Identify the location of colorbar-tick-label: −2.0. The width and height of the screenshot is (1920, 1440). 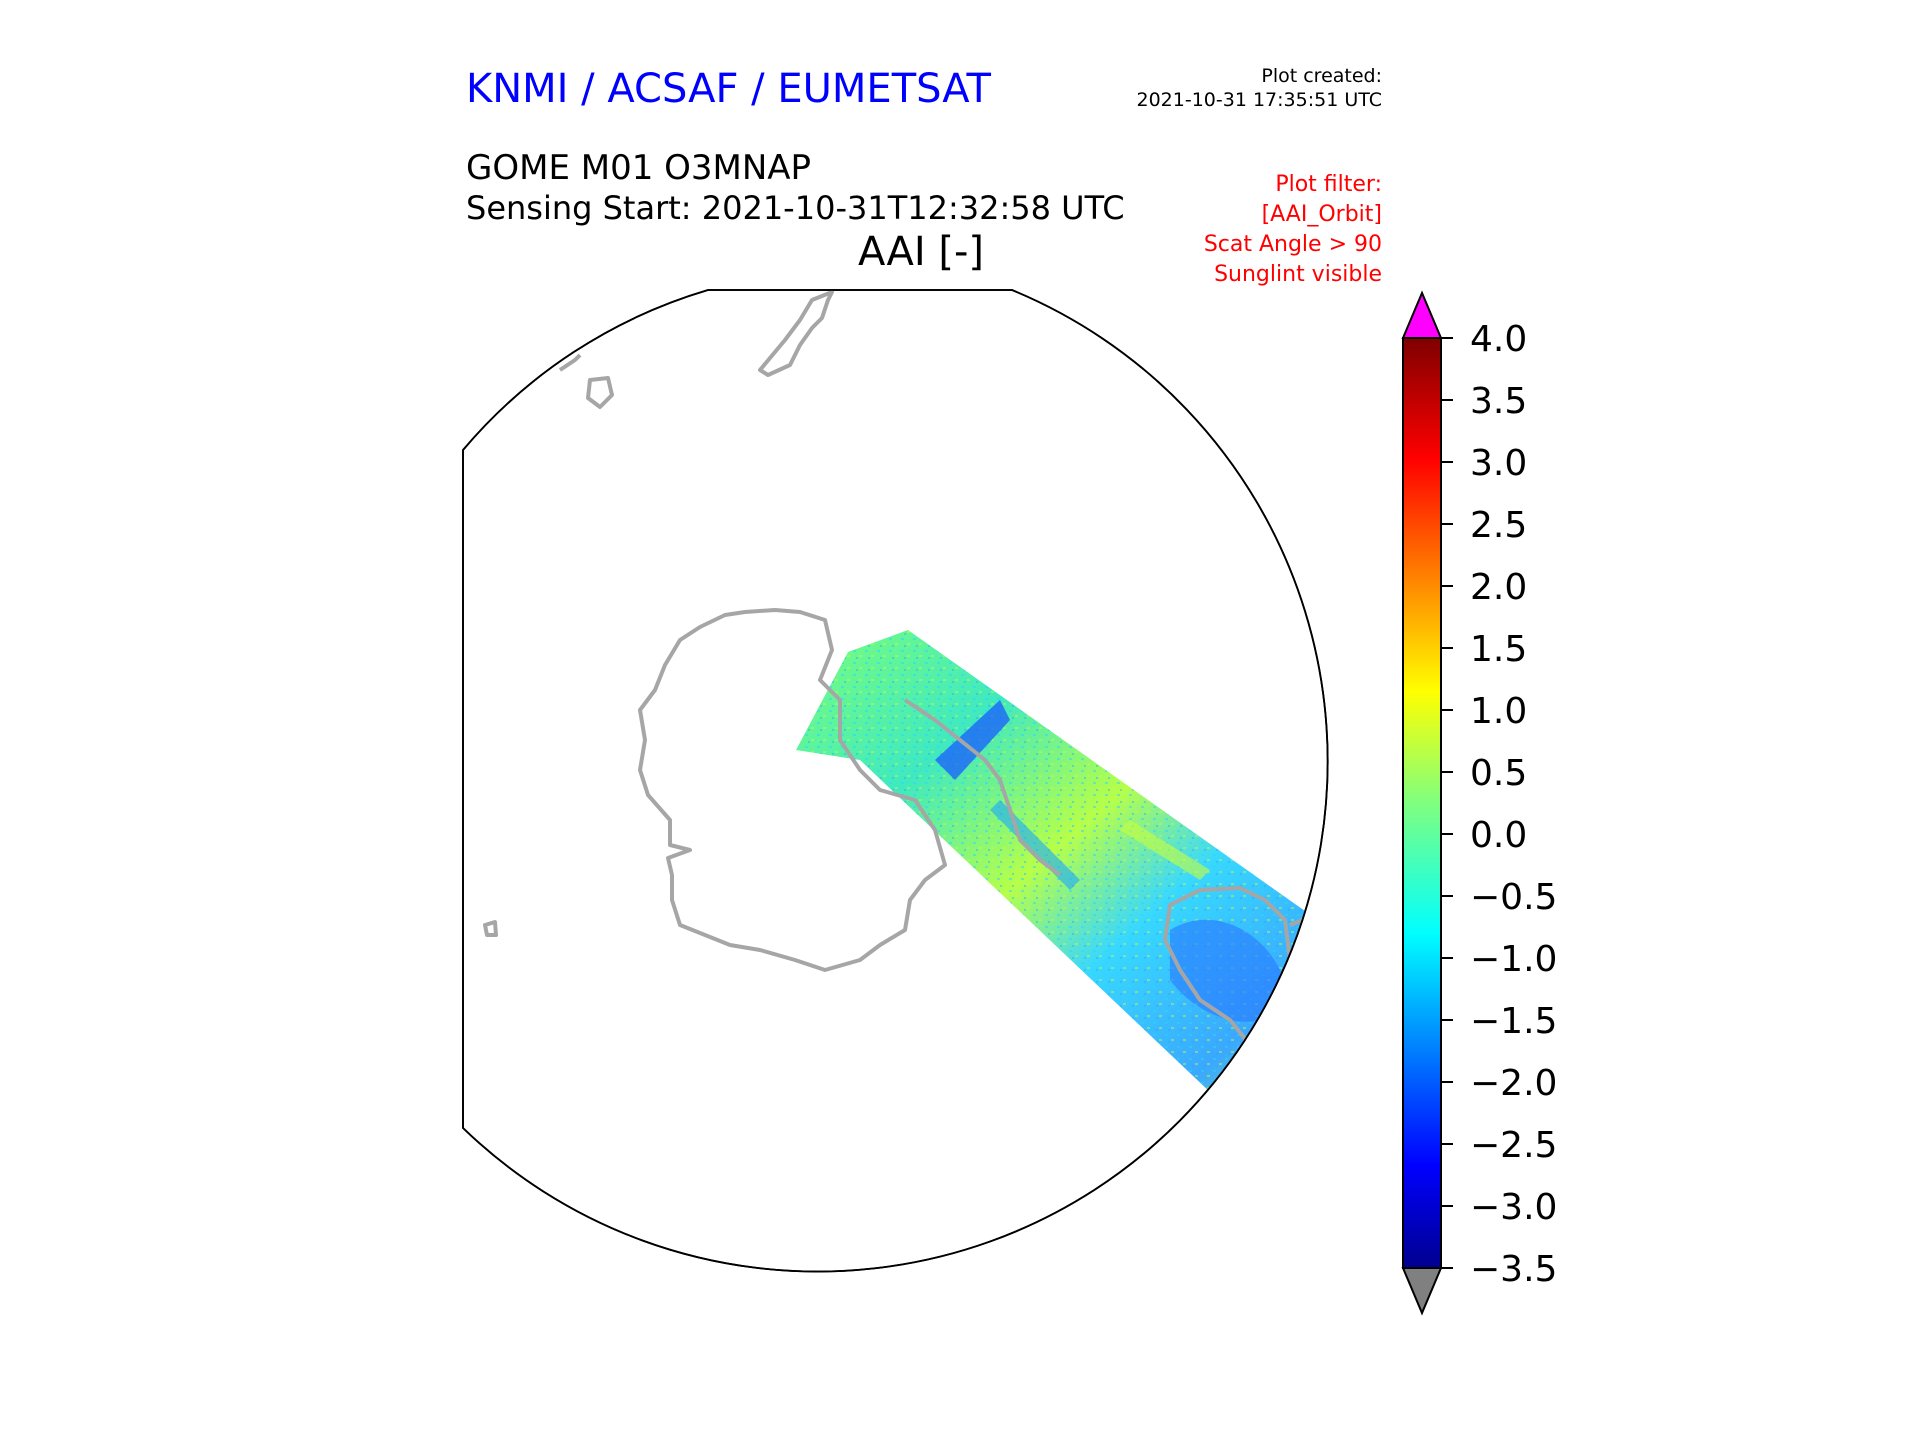
(1513, 1083).